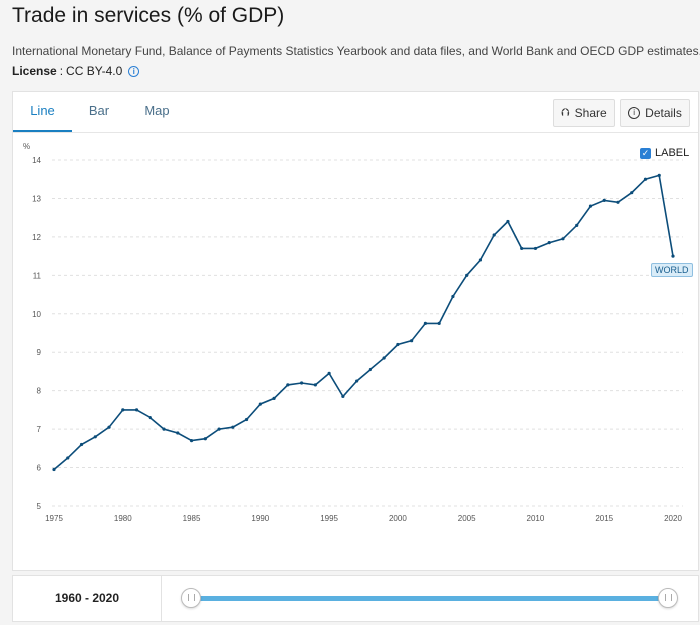  What do you see at coordinates (39, 429) in the screenshot?
I see `y-tick-label: 7` at bounding box center [39, 429].